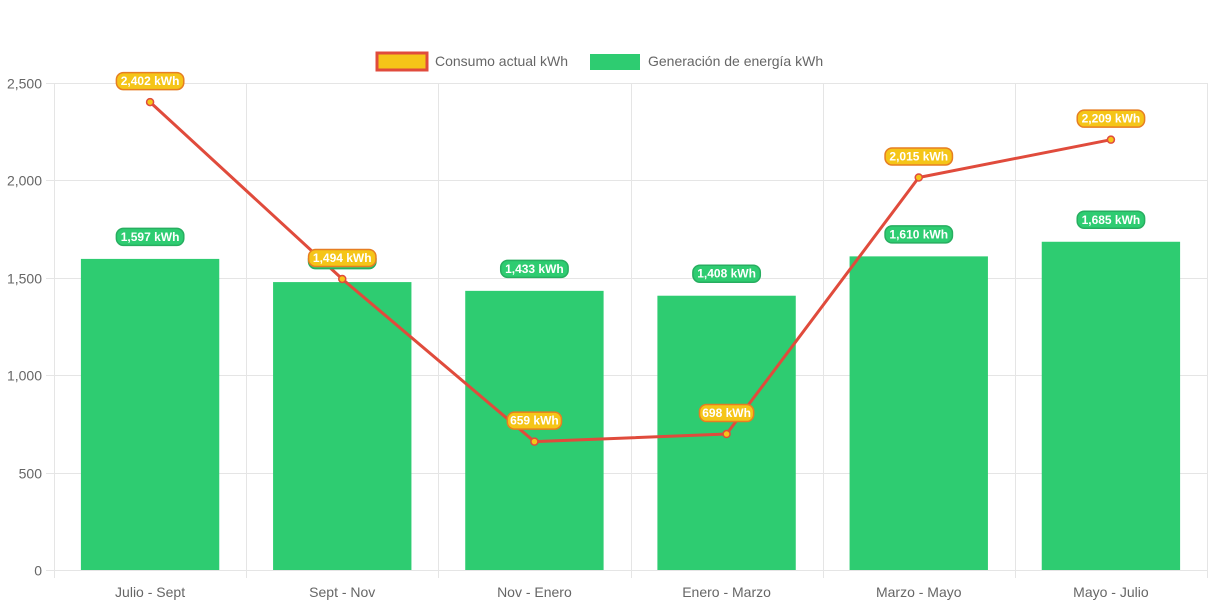 This screenshot has width=1213, height=606. I want to click on generacion-data-label: 1,610 kWh, so click(919, 234).